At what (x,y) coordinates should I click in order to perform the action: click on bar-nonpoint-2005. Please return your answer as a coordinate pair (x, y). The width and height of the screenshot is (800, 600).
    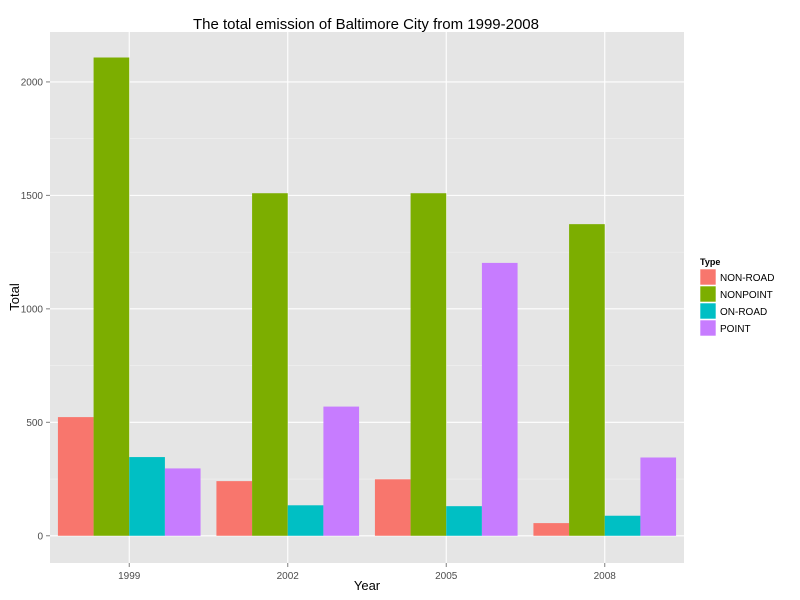
    Looking at the image, I should click on (428, 364).